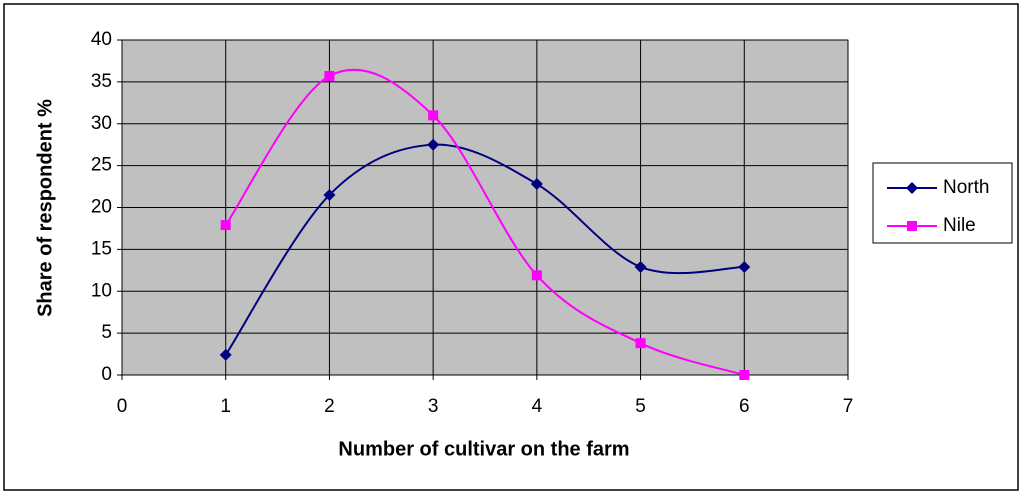  I want to click on y-tick-label: 40, so click(101, 39).